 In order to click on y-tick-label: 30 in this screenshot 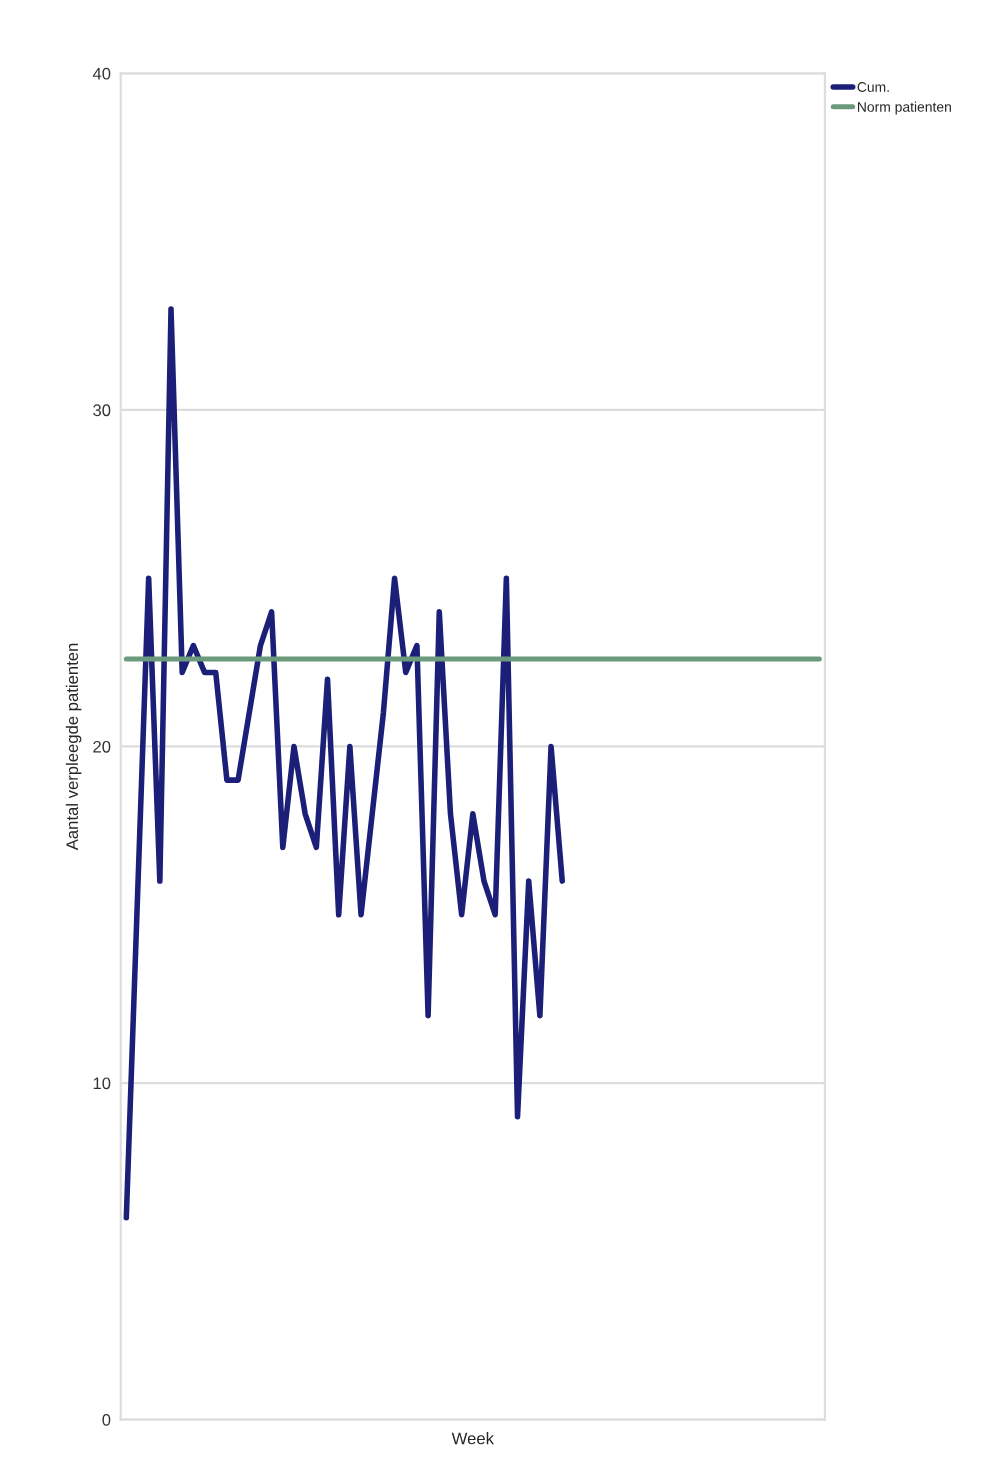, I will do `click(102, 410)`.